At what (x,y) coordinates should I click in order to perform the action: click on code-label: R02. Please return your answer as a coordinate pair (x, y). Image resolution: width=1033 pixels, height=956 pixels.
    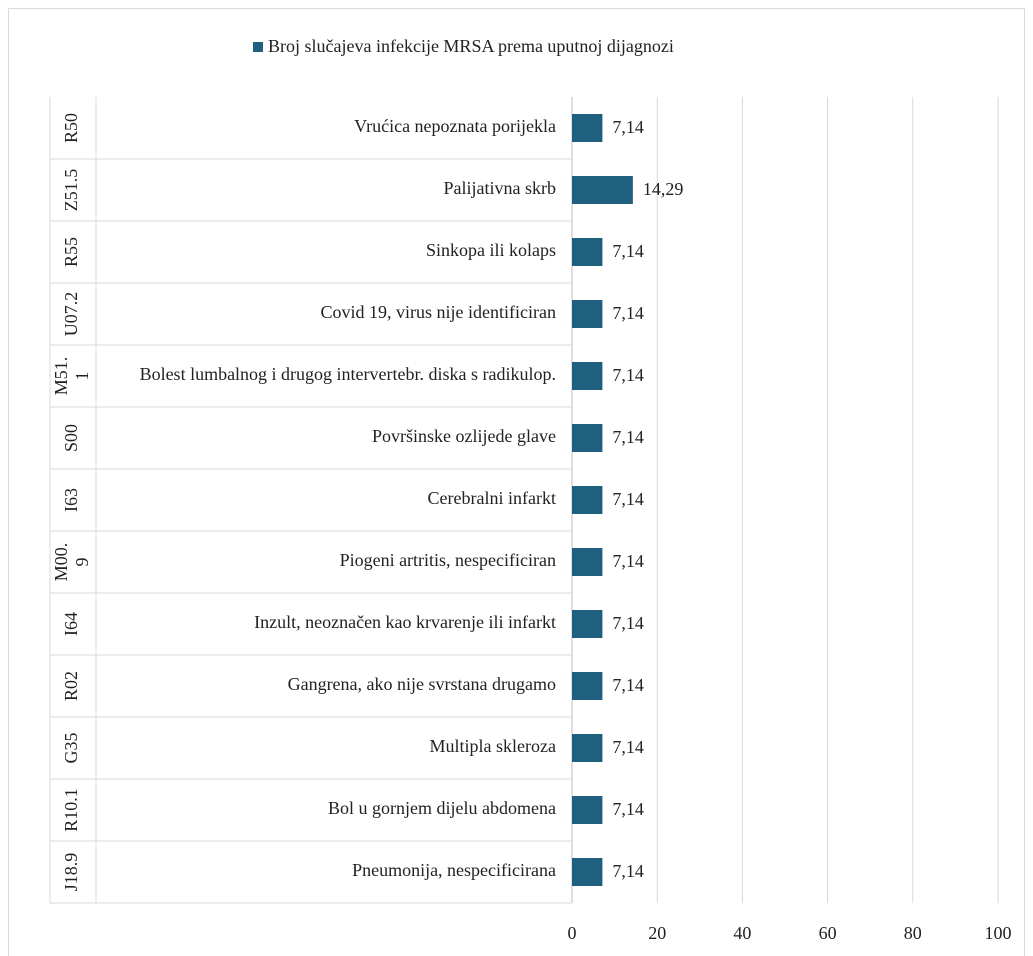
    Looking at the image, I should click on (71, 686).